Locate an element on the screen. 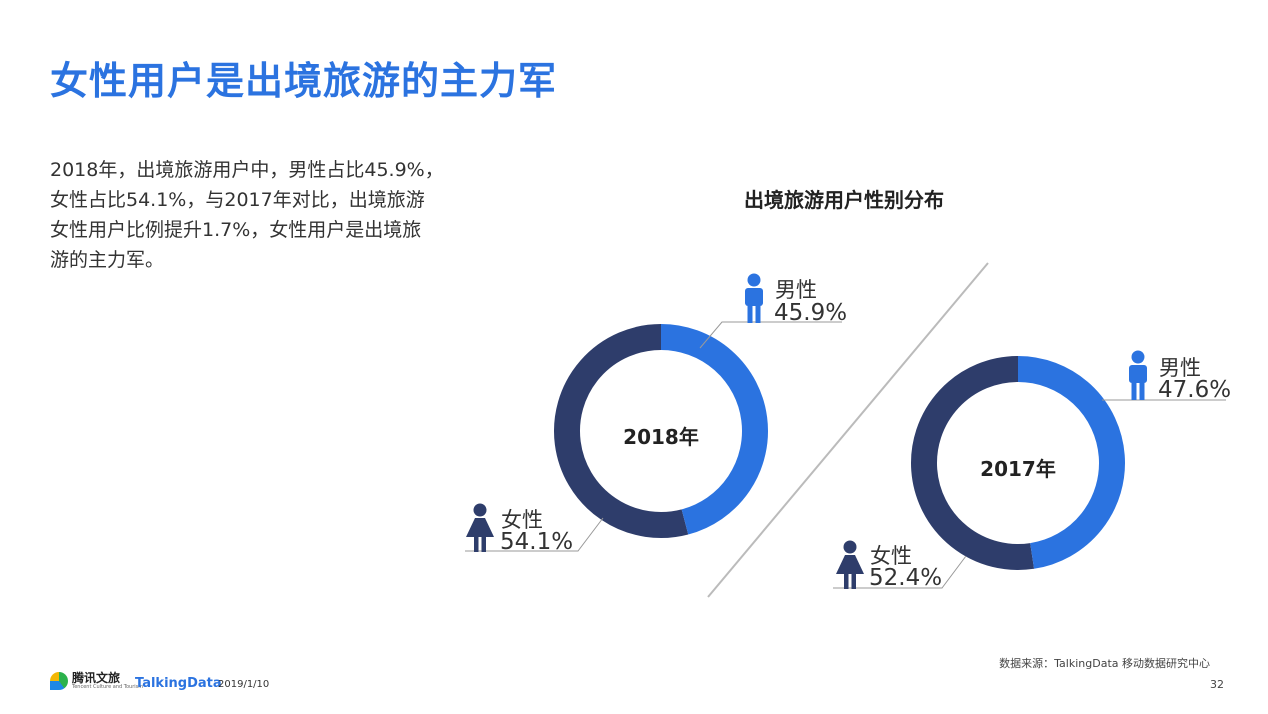  leader-line-female-2018 is located at coordinates (534, 534).